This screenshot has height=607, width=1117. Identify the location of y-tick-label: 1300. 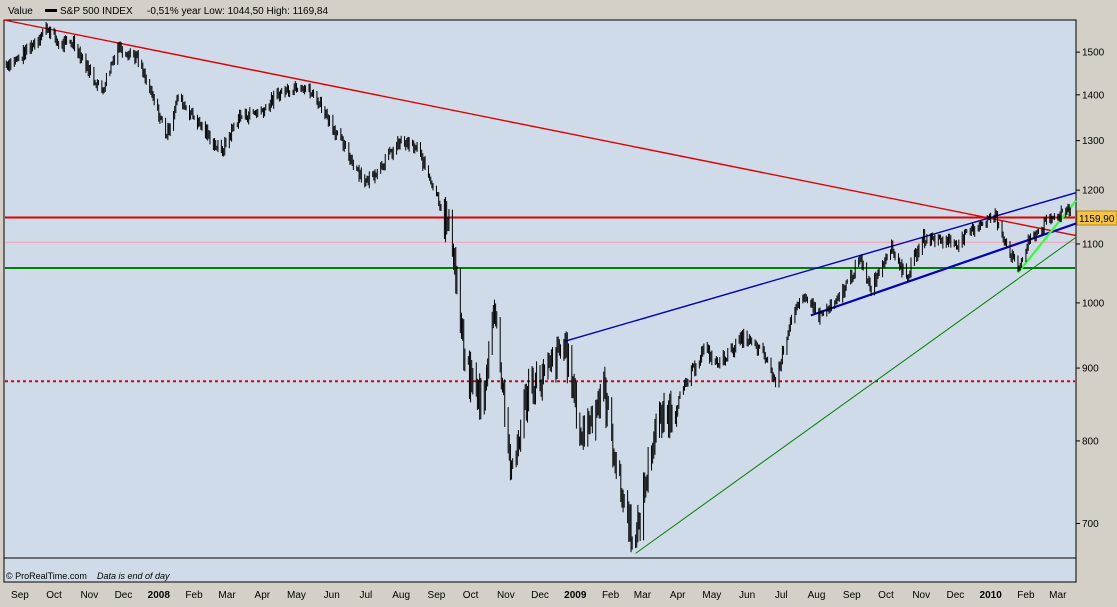
(1093, 141).